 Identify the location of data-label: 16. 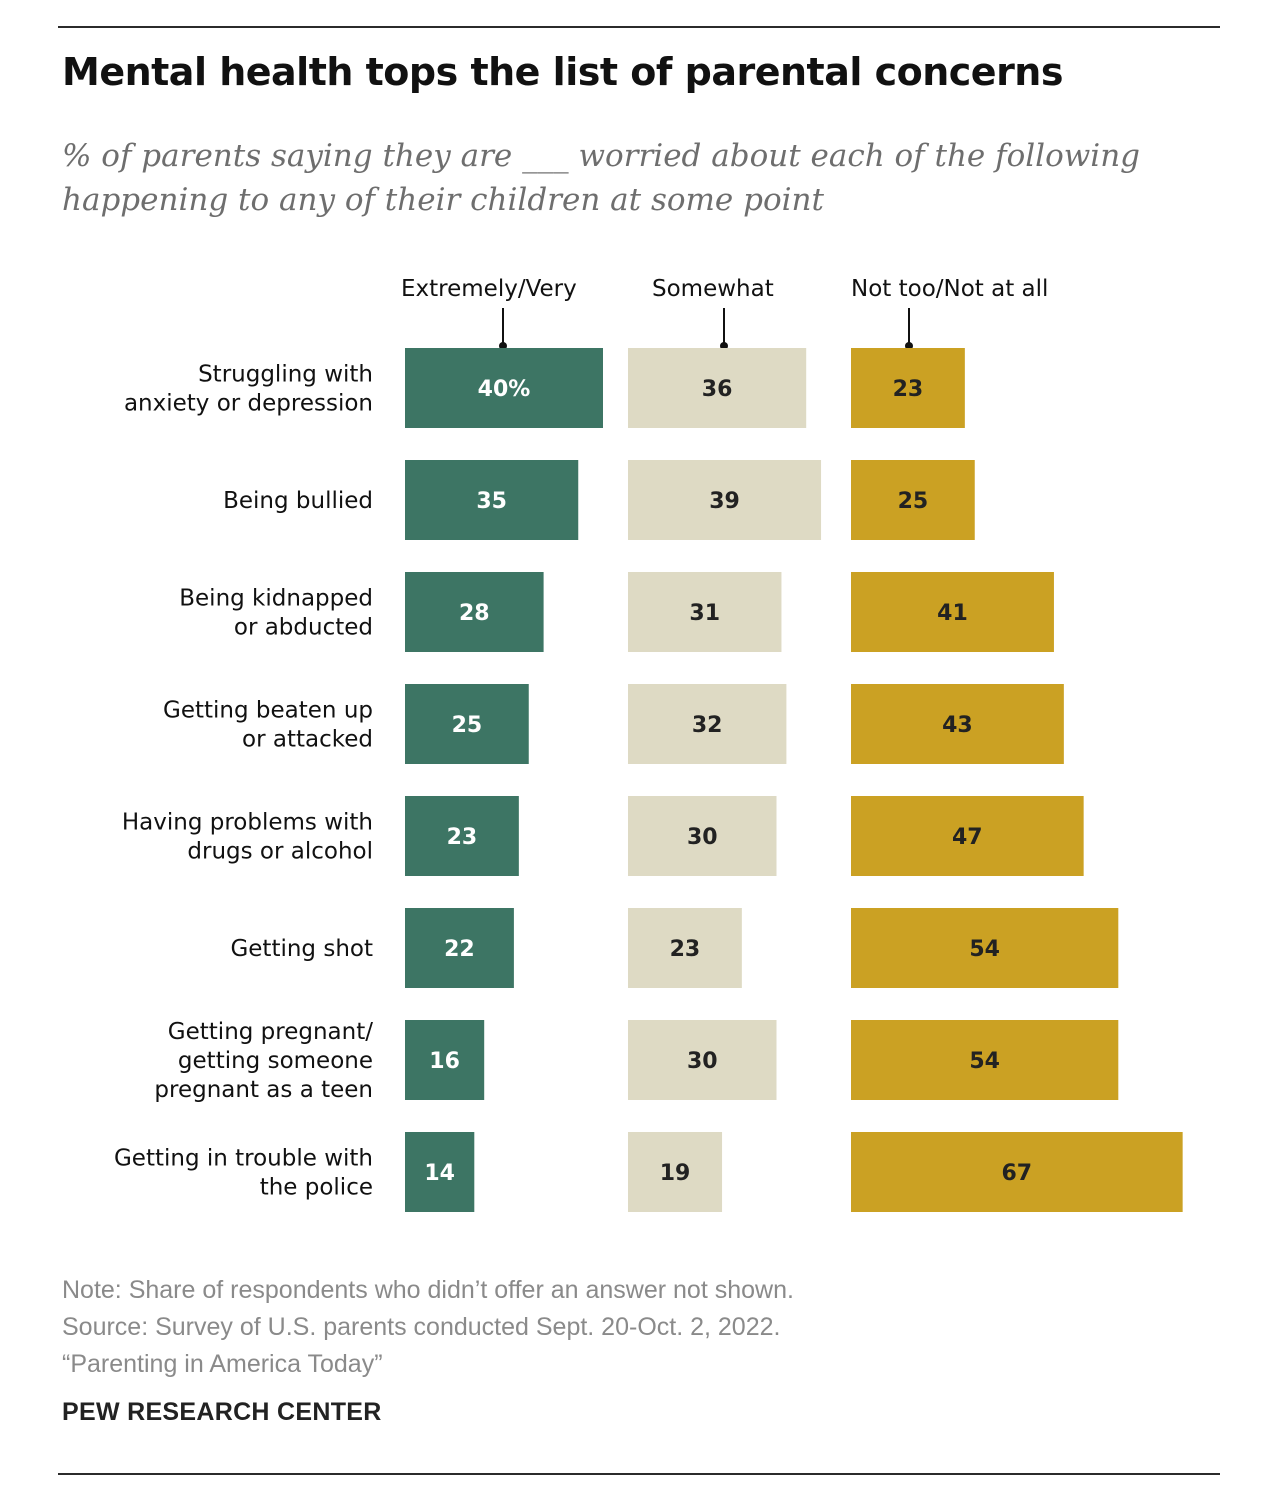
(444, 1061).